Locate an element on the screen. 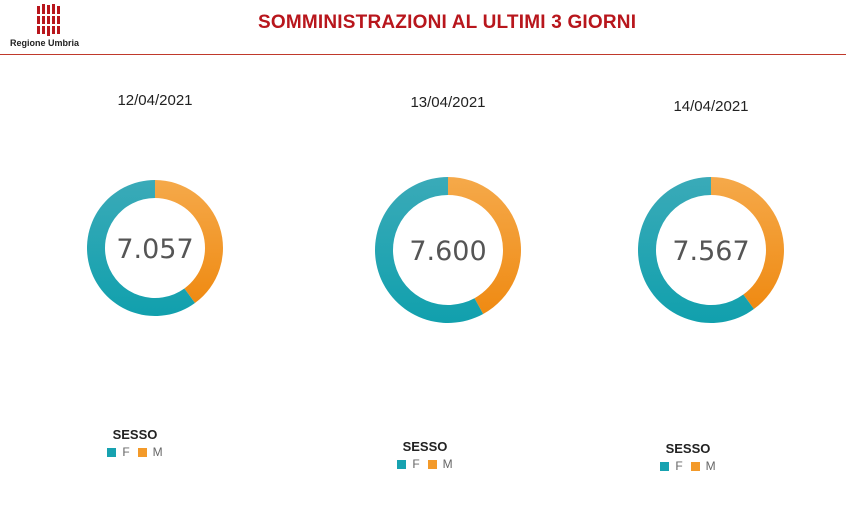 Image resolution: width=846 pixels, height=510 pixels. donut-chart: 7.057 is located at coordinates (154, 248).